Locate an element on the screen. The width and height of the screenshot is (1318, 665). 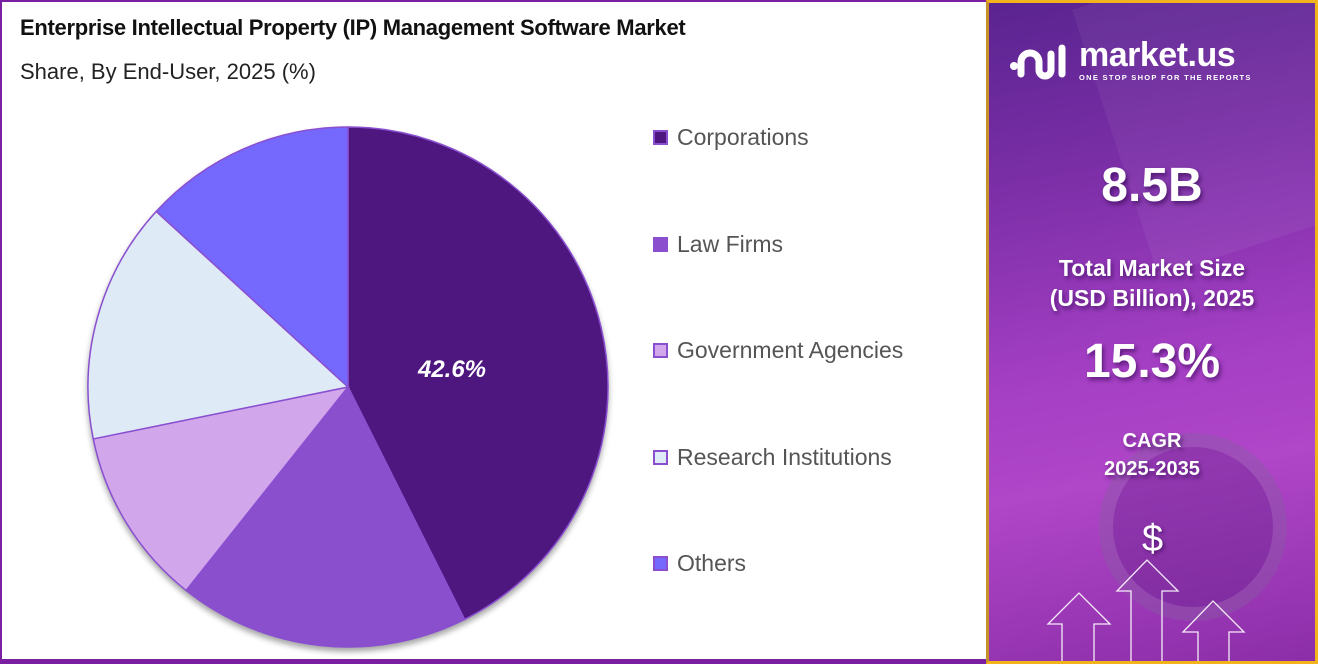
pie-slice-research-institutions is located at coordinates (218, 325).